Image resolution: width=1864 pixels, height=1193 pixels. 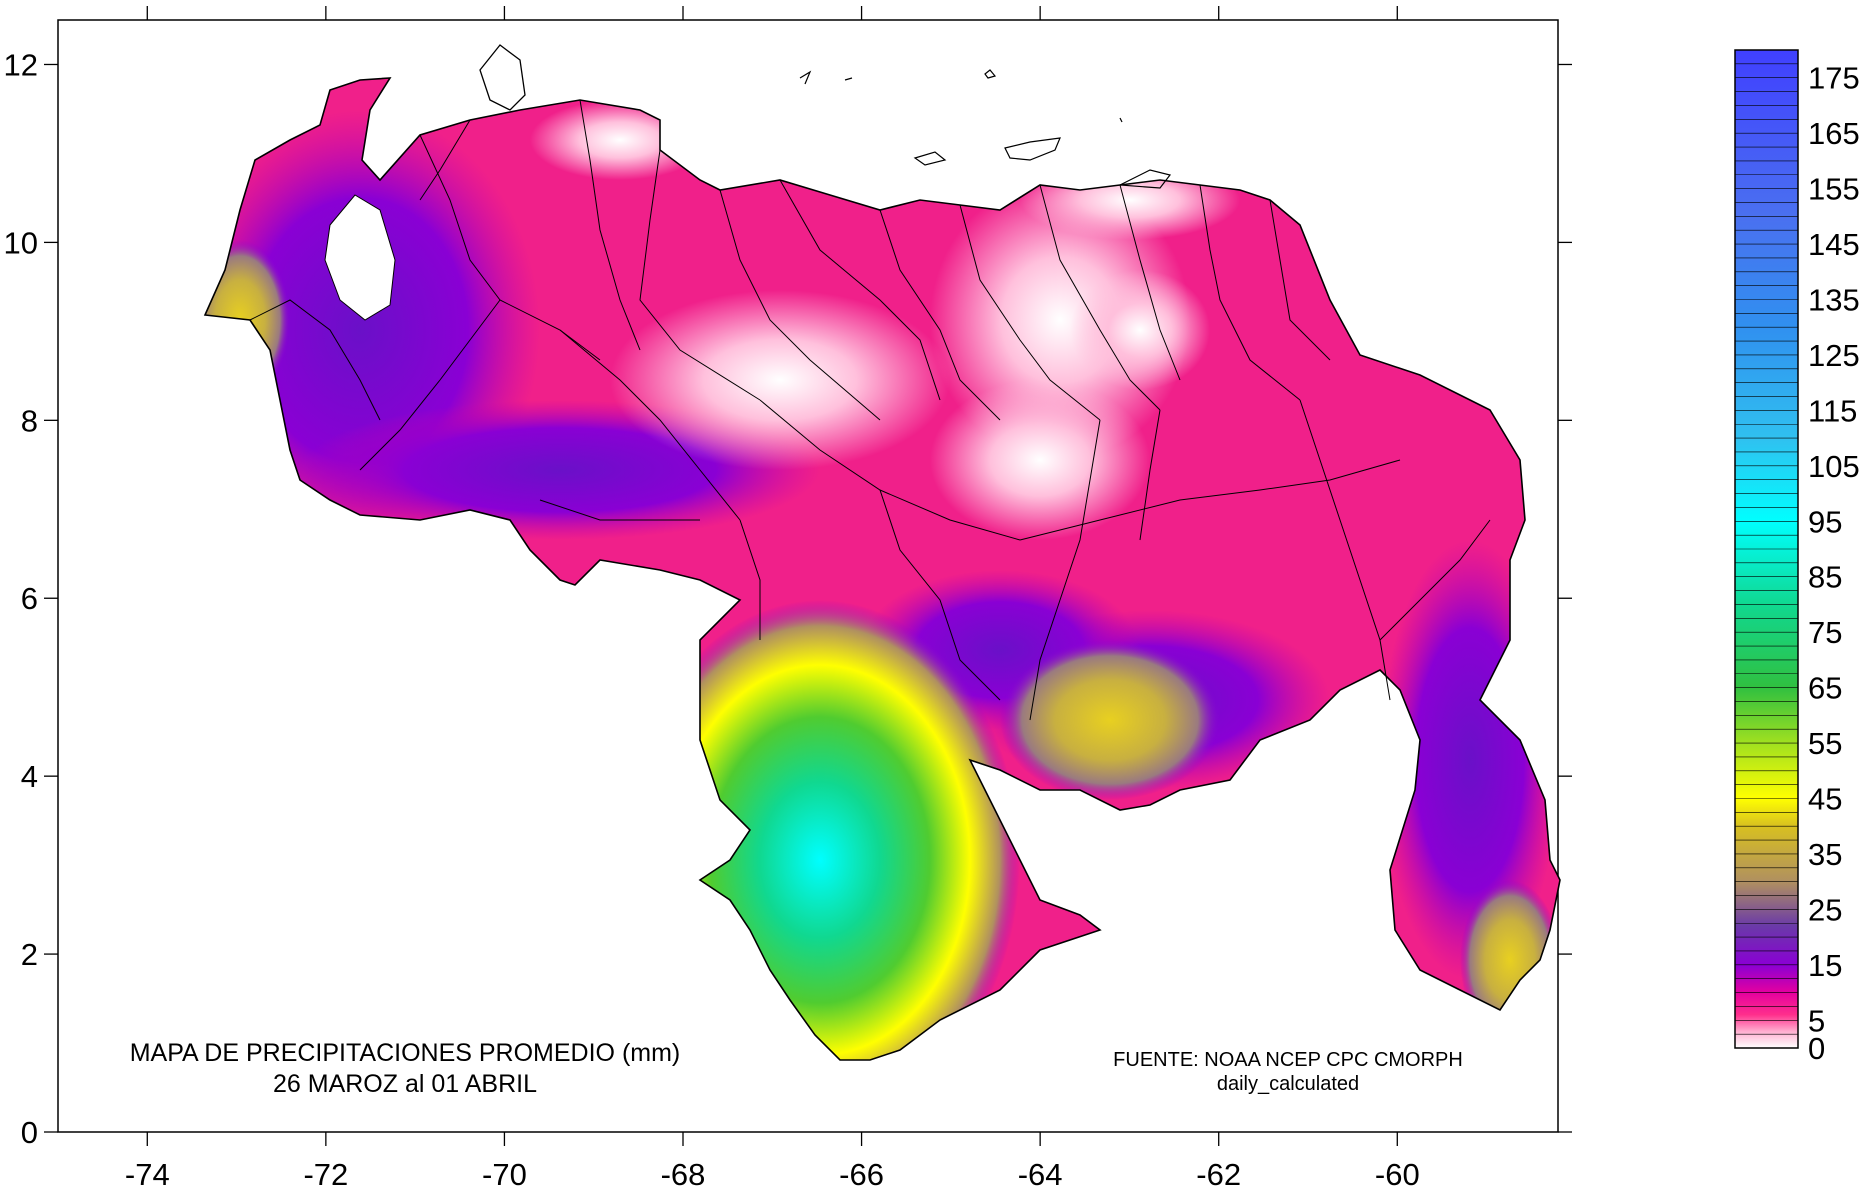 I want to click on paraguana-peninsula, so click(x=502, y=77).